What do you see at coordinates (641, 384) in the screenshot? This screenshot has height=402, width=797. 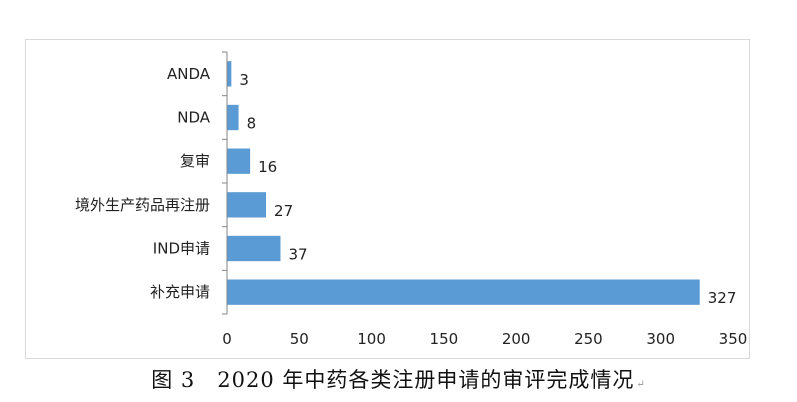 I see `paragraph-mark-icon: ↵` at bounding box center [641, 384].